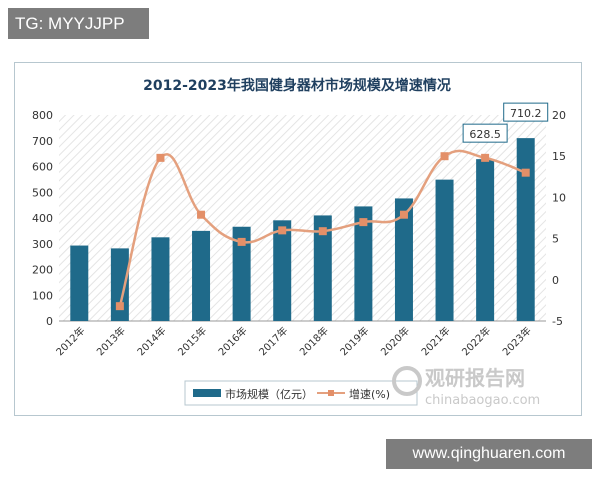 This screenshot has height=480, width=600. I want to click on y-left-tick-label: 600, so click(42, 167).